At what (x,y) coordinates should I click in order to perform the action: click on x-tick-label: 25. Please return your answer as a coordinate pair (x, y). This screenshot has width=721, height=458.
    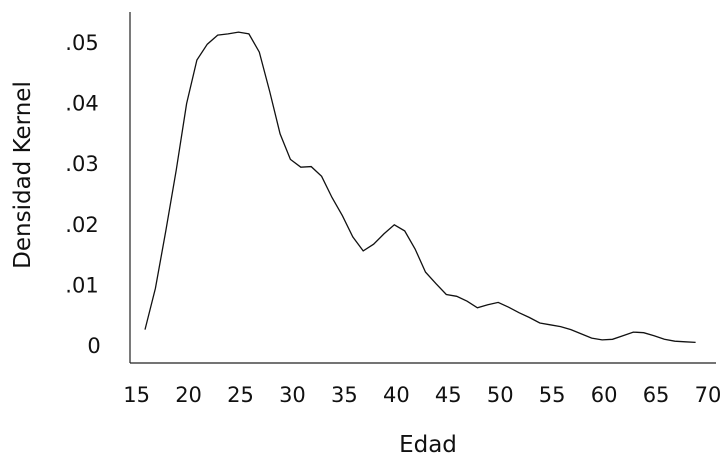
    Looking at the image, I should click on (240, 395).